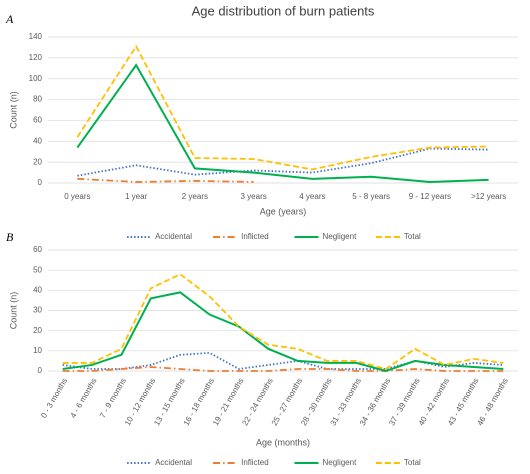 This screenshot has width=530, height=474. I want to click on y-tick-label: 50, so click(37, 269).